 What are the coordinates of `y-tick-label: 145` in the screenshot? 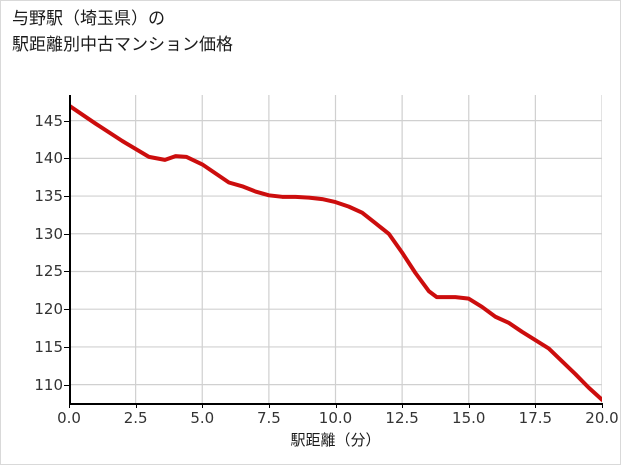 It's located at (48, 120).